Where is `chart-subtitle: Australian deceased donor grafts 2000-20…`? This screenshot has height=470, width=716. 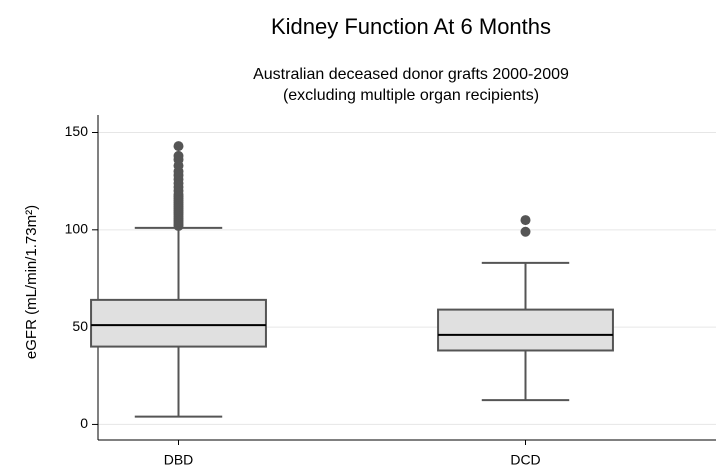
chart-subtitle: Australian deceased donor grafts 2000-20… is located at coordinates (411, 74).